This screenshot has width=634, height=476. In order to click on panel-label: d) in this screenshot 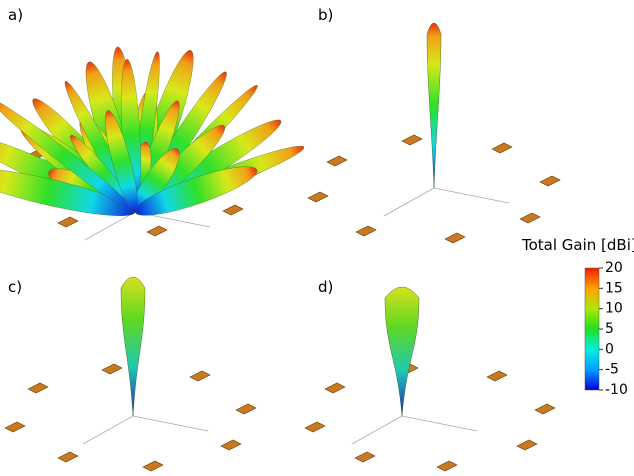, I will do `click(325, 287)`.